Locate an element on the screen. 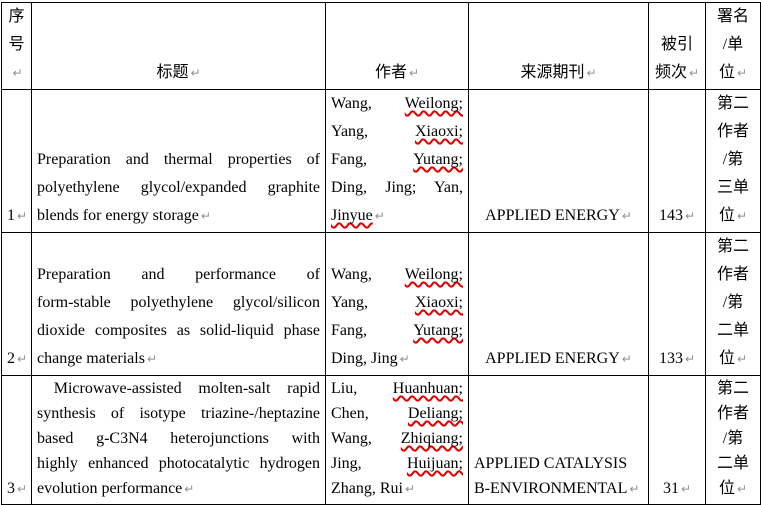  header-cell-seq: 序号↵ is located at coordinates (16, 46).